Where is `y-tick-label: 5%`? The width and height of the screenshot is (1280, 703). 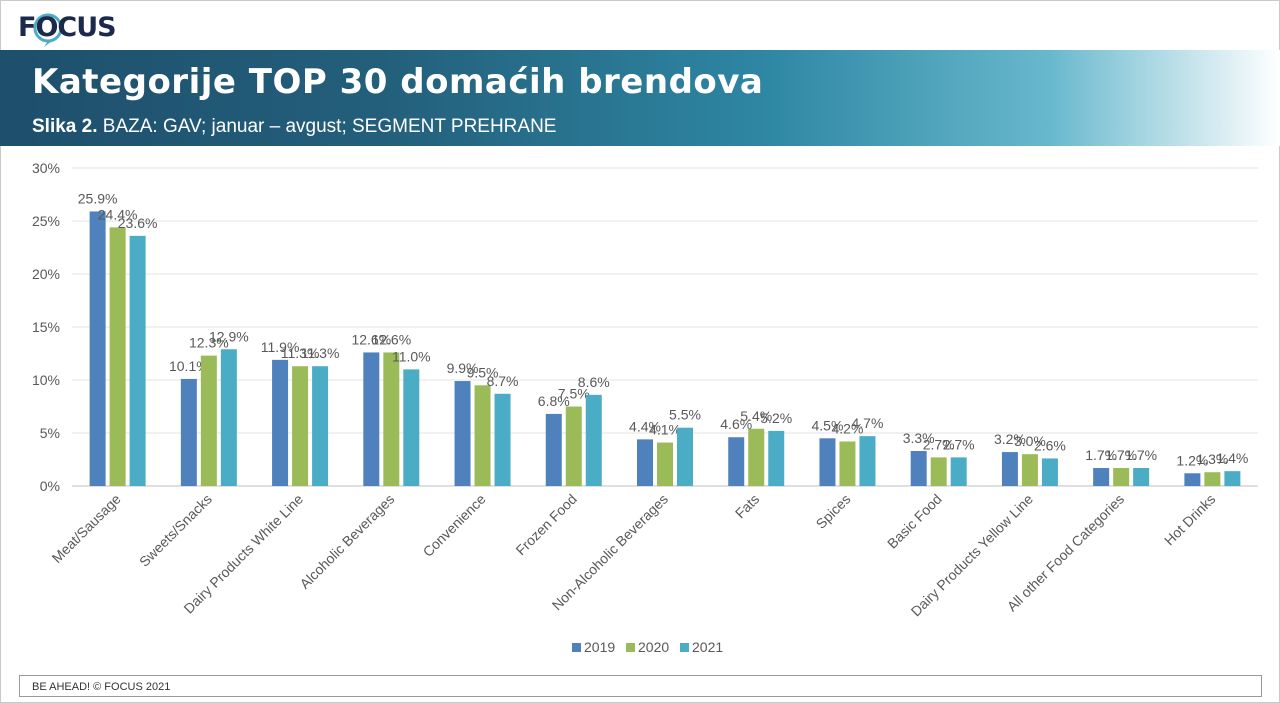
y-tick-label: 5% is located at coordinates (50, 433).